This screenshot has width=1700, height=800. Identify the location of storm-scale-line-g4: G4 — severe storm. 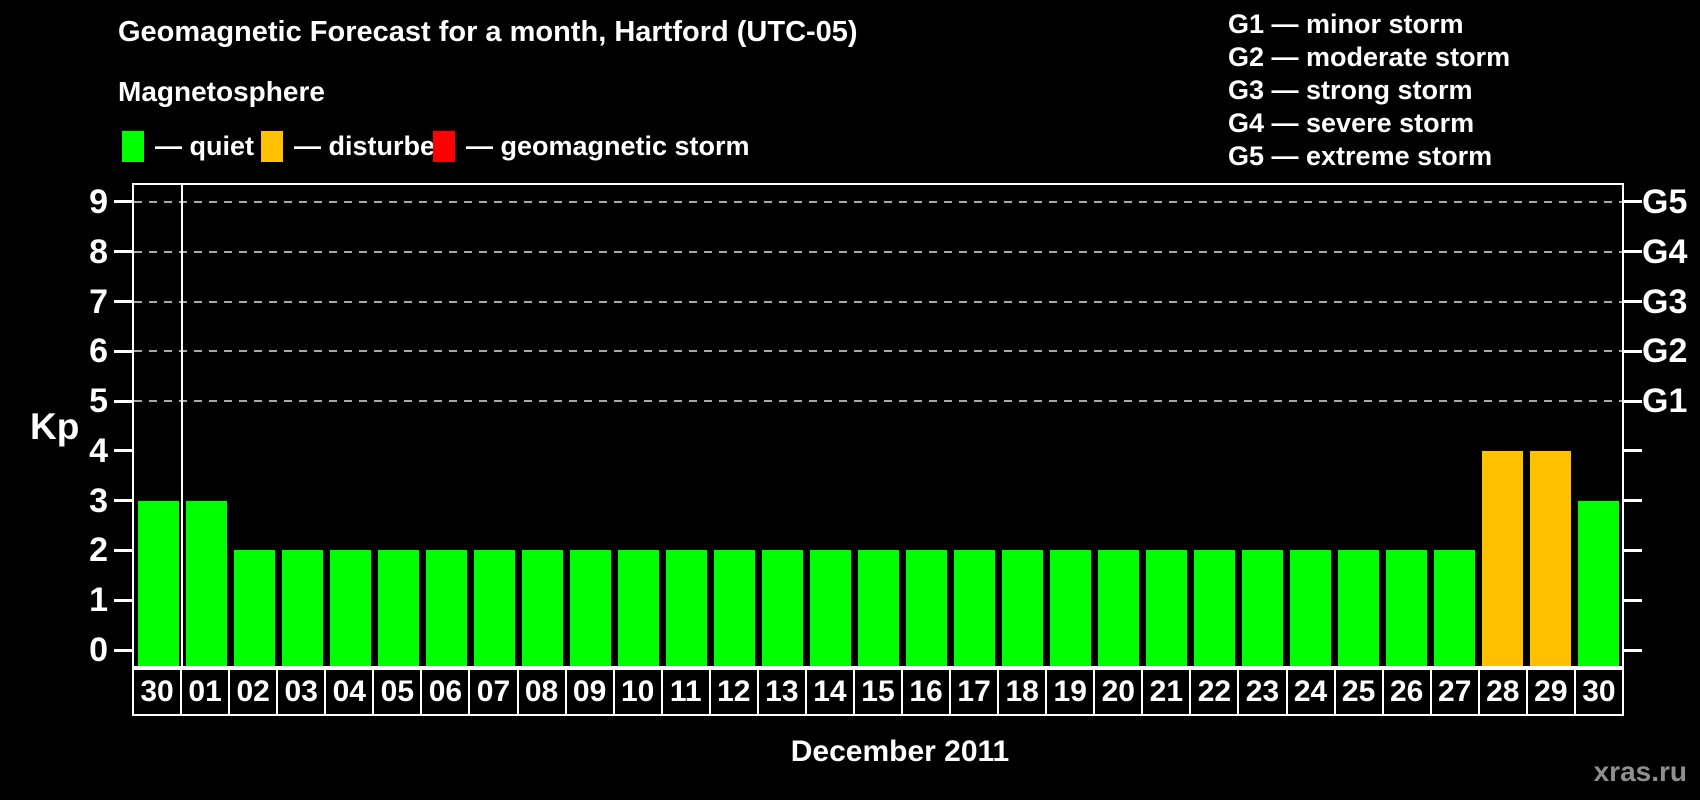
(1351, 123).